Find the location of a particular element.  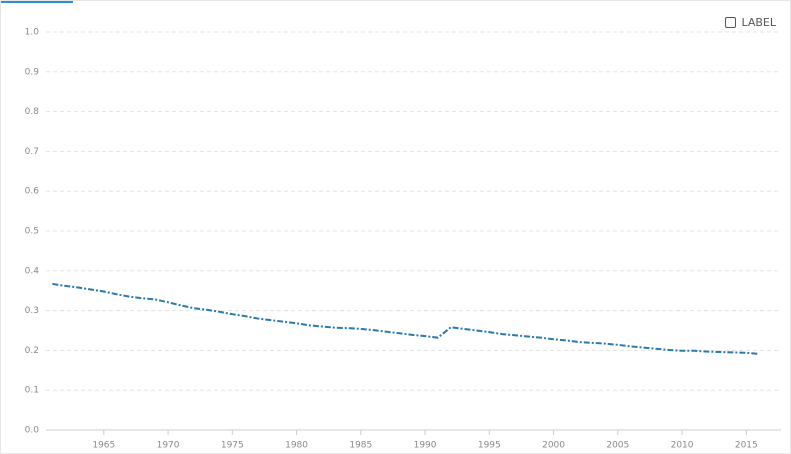

y-tick-label: 0.1 is located at coordinates (32, 391).